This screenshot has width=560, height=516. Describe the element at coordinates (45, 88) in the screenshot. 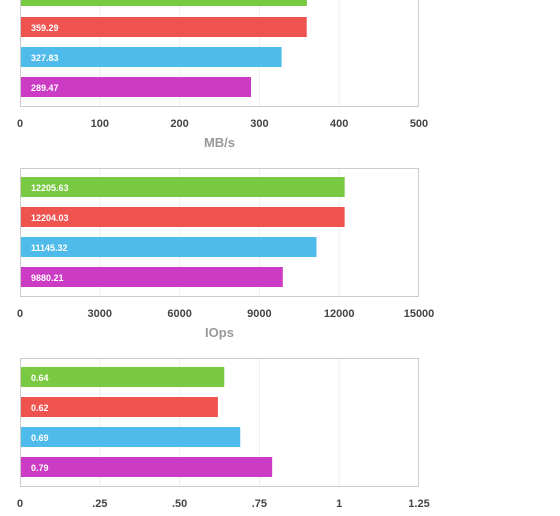

I see `chart-1-bar-4-value-label: 289.47` at that location.